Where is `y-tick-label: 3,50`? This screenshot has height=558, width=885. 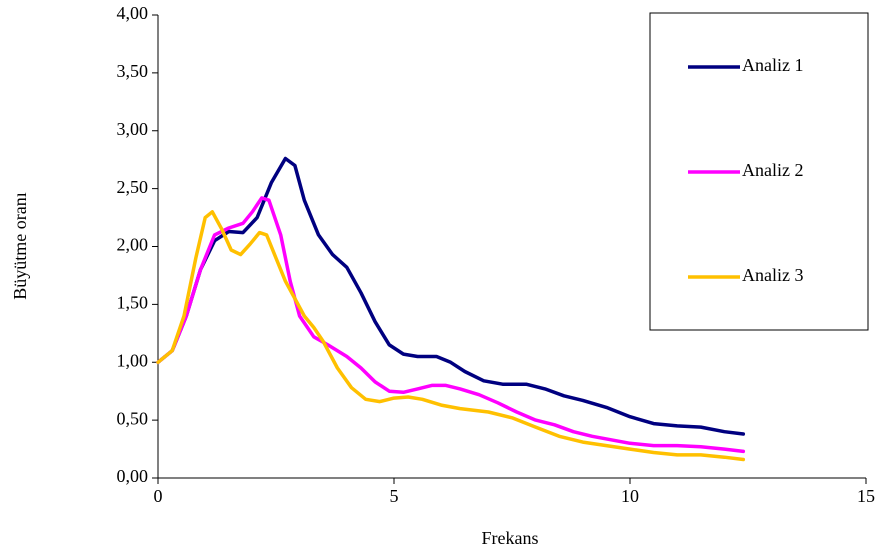
y-tick-label: 3,50 is located at coordinates (133, 71).